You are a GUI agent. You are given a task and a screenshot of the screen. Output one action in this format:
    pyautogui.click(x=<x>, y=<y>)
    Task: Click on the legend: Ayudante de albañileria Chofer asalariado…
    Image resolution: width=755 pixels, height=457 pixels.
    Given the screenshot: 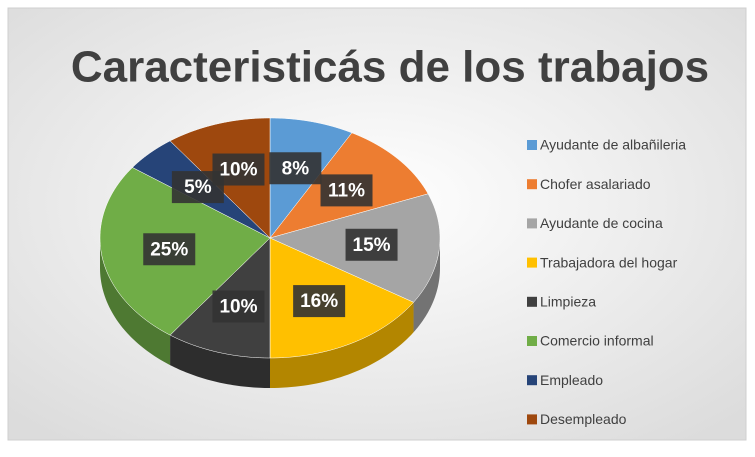 What is the action you would take?
    pyautogui.click(x=606, y=282)
    